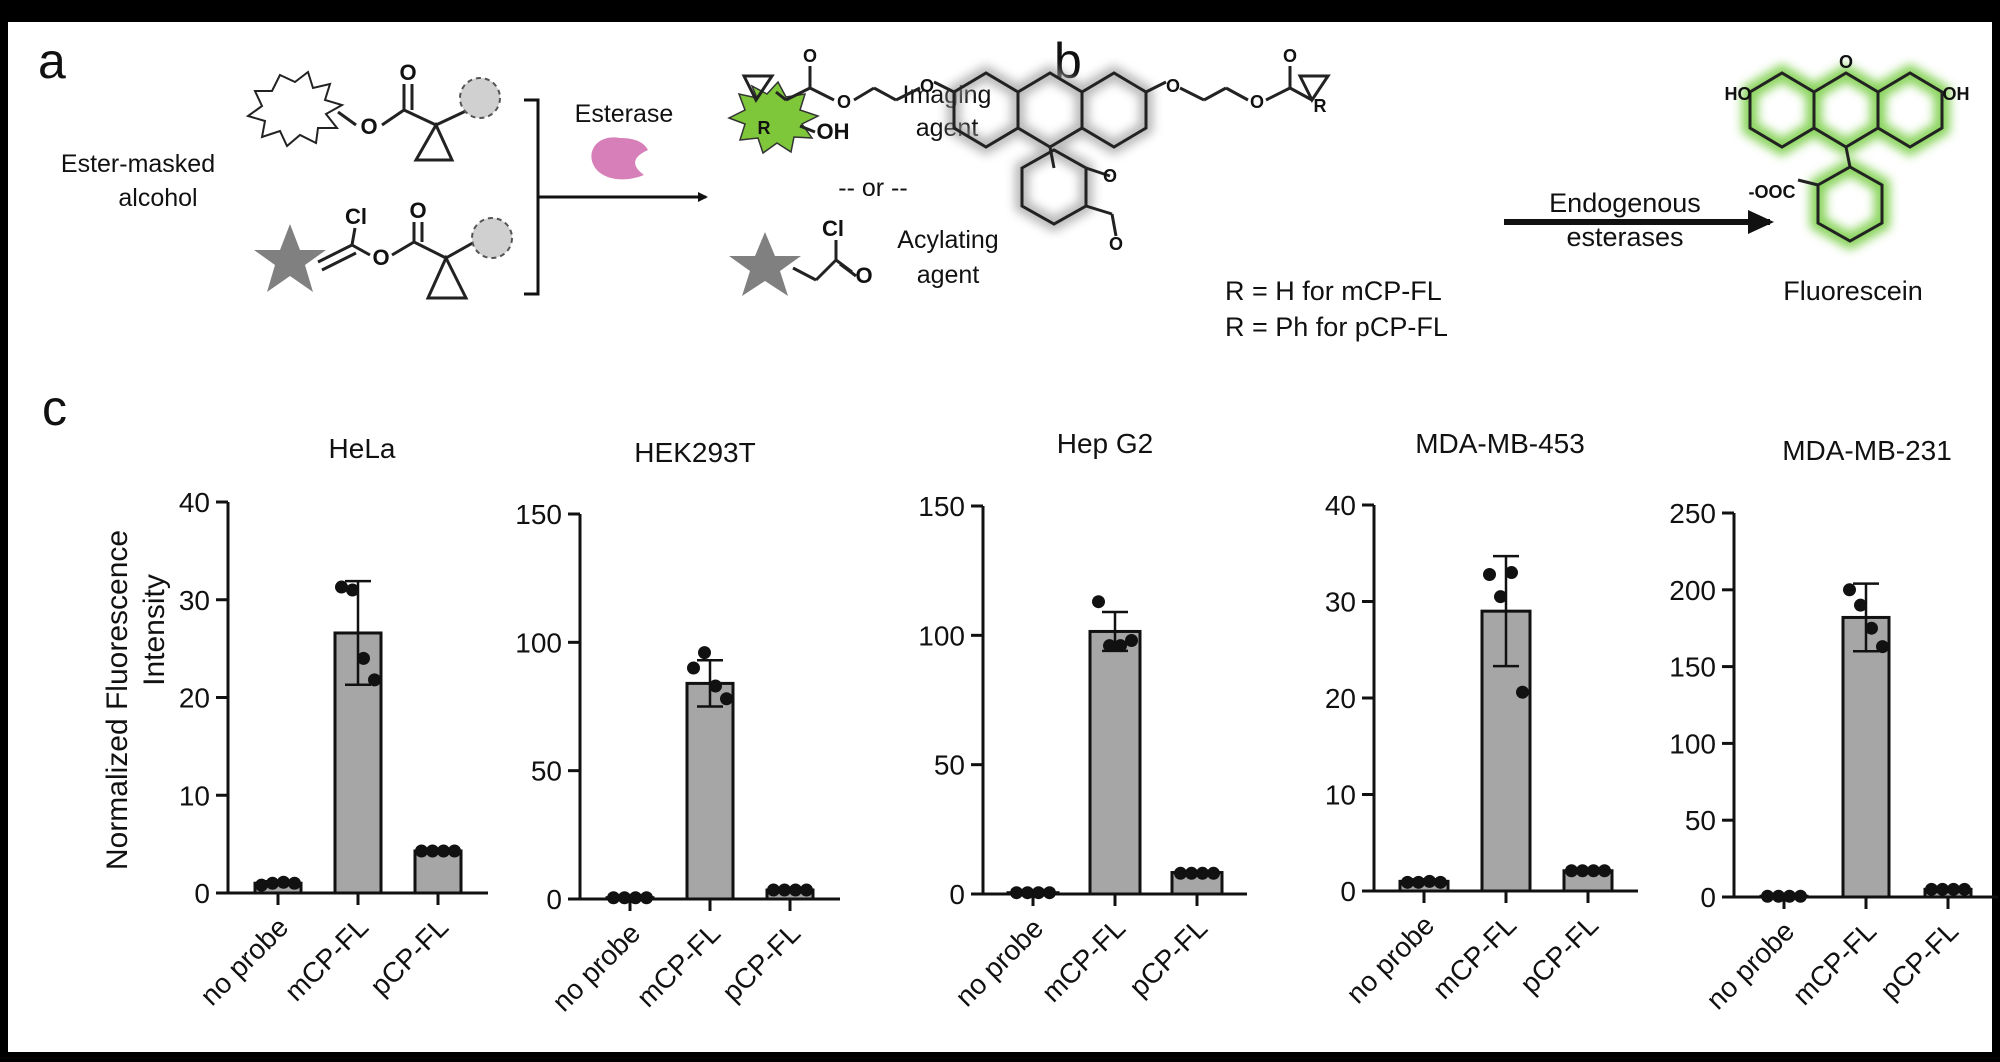 This screenshot has width=2000, height=1062. What do you see at coordinates (157, 198) in the screenshot?
I see `alcohol-label: alcohol` at bounding box center [157, 198].